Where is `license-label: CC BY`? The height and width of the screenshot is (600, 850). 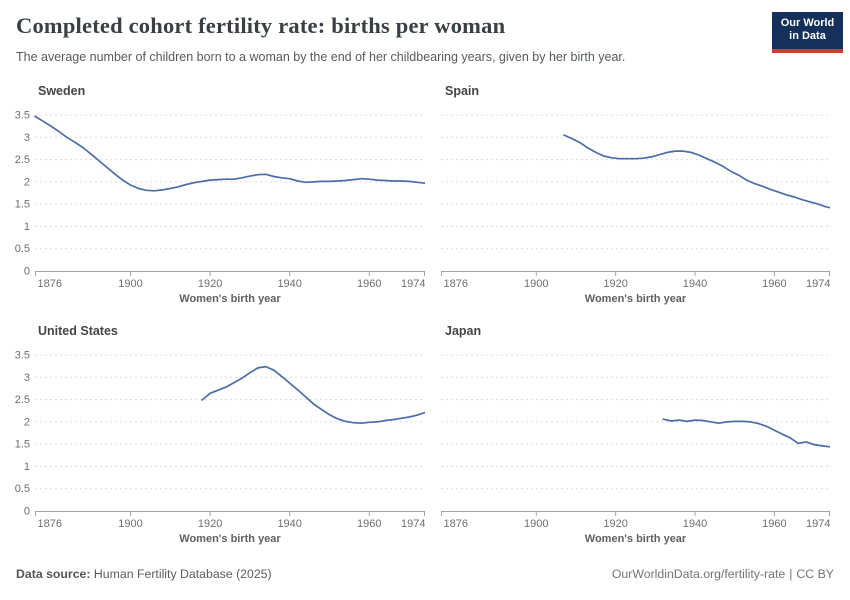 license-label: CC BY is located at coordinates (815, 574).